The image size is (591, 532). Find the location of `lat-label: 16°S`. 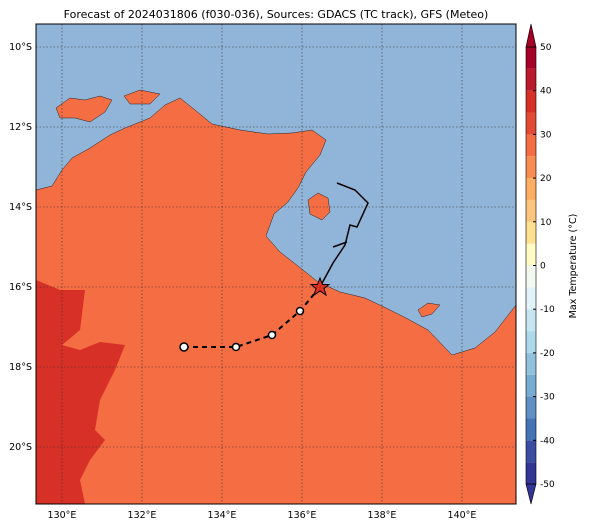

lat-label: 16°S is located at coordinates (20, 287).